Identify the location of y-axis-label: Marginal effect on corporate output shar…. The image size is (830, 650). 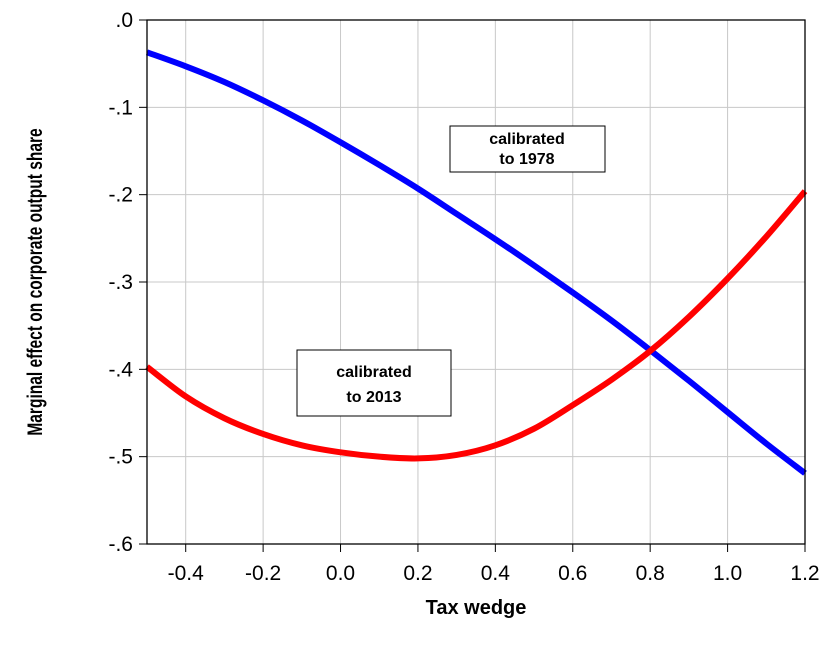
(35, 281).